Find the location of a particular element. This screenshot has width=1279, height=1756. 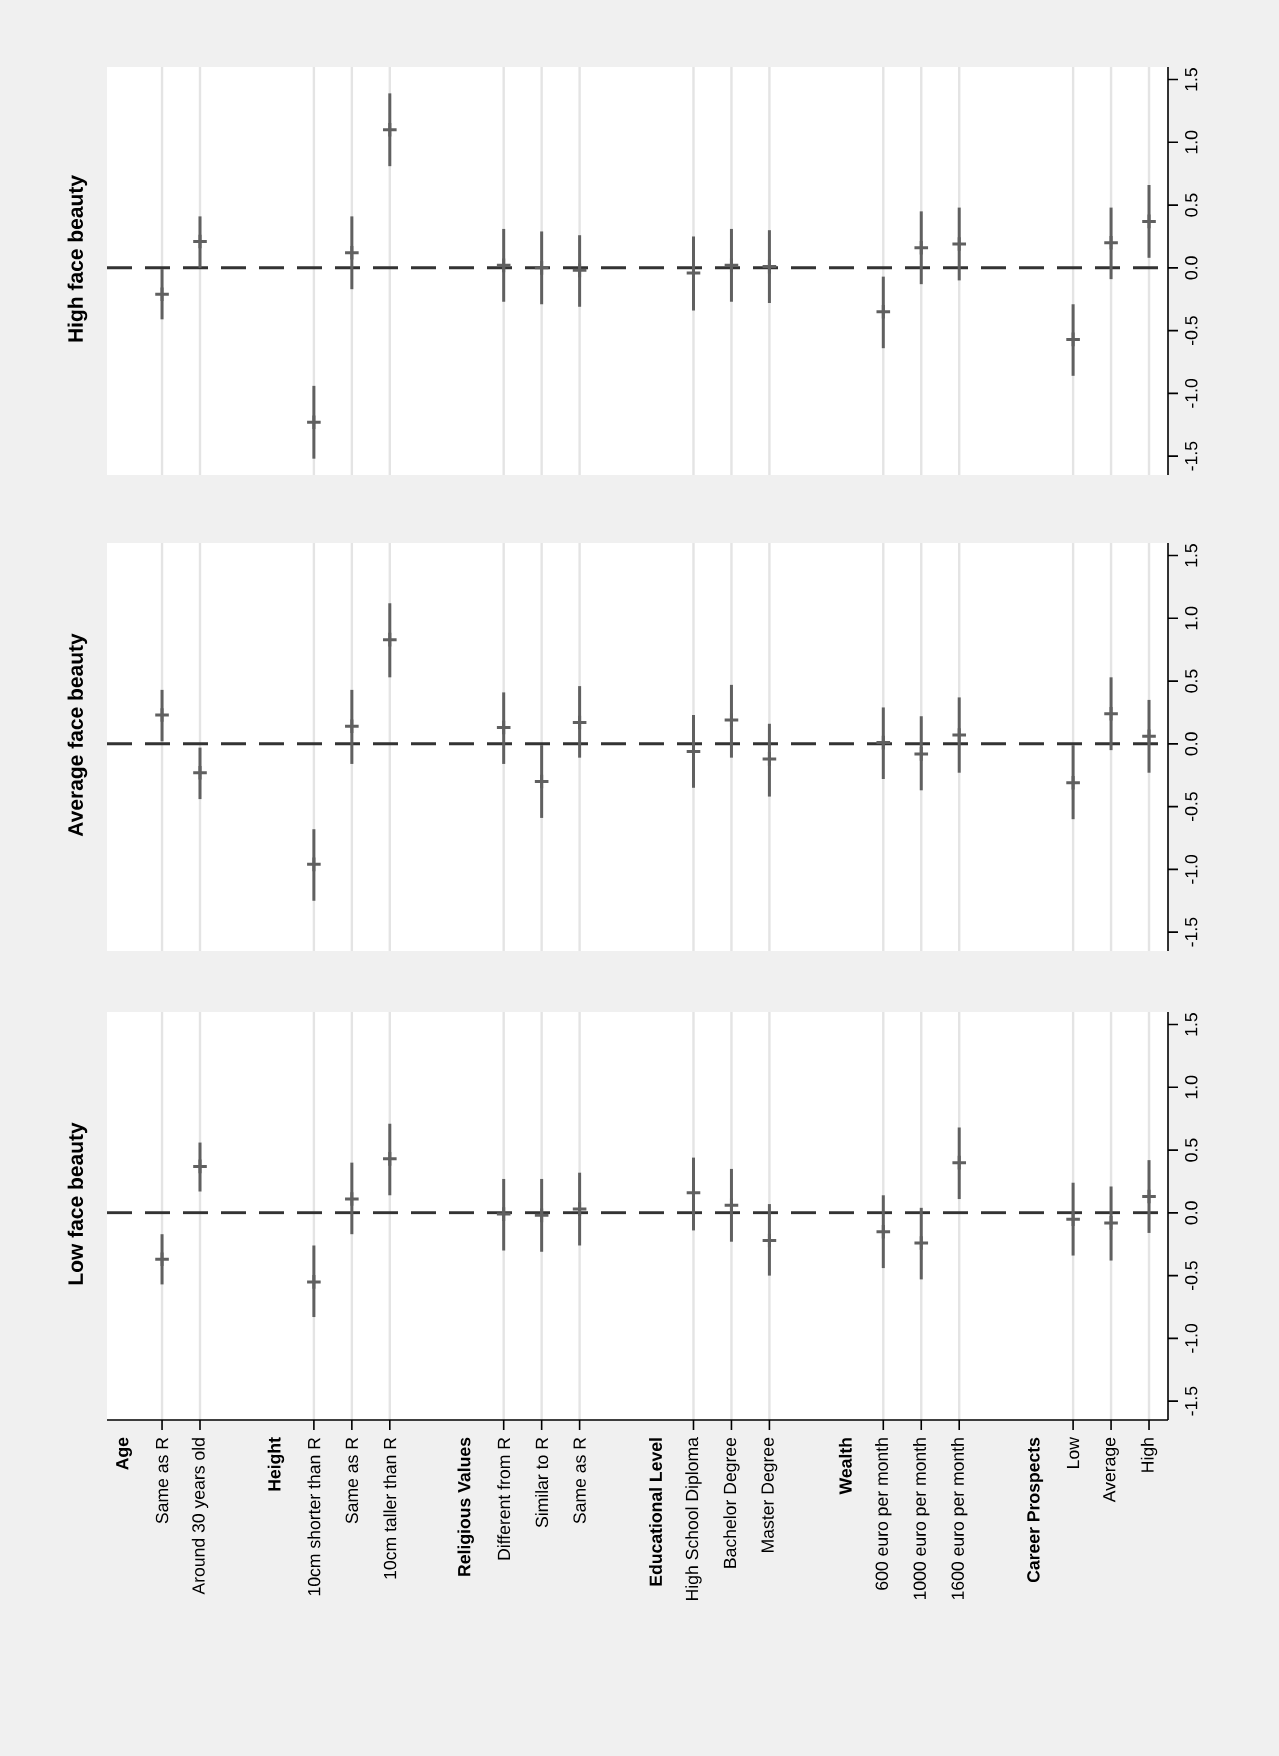

x-tick-label: Master Degree is located at coordinates (769, 1495).